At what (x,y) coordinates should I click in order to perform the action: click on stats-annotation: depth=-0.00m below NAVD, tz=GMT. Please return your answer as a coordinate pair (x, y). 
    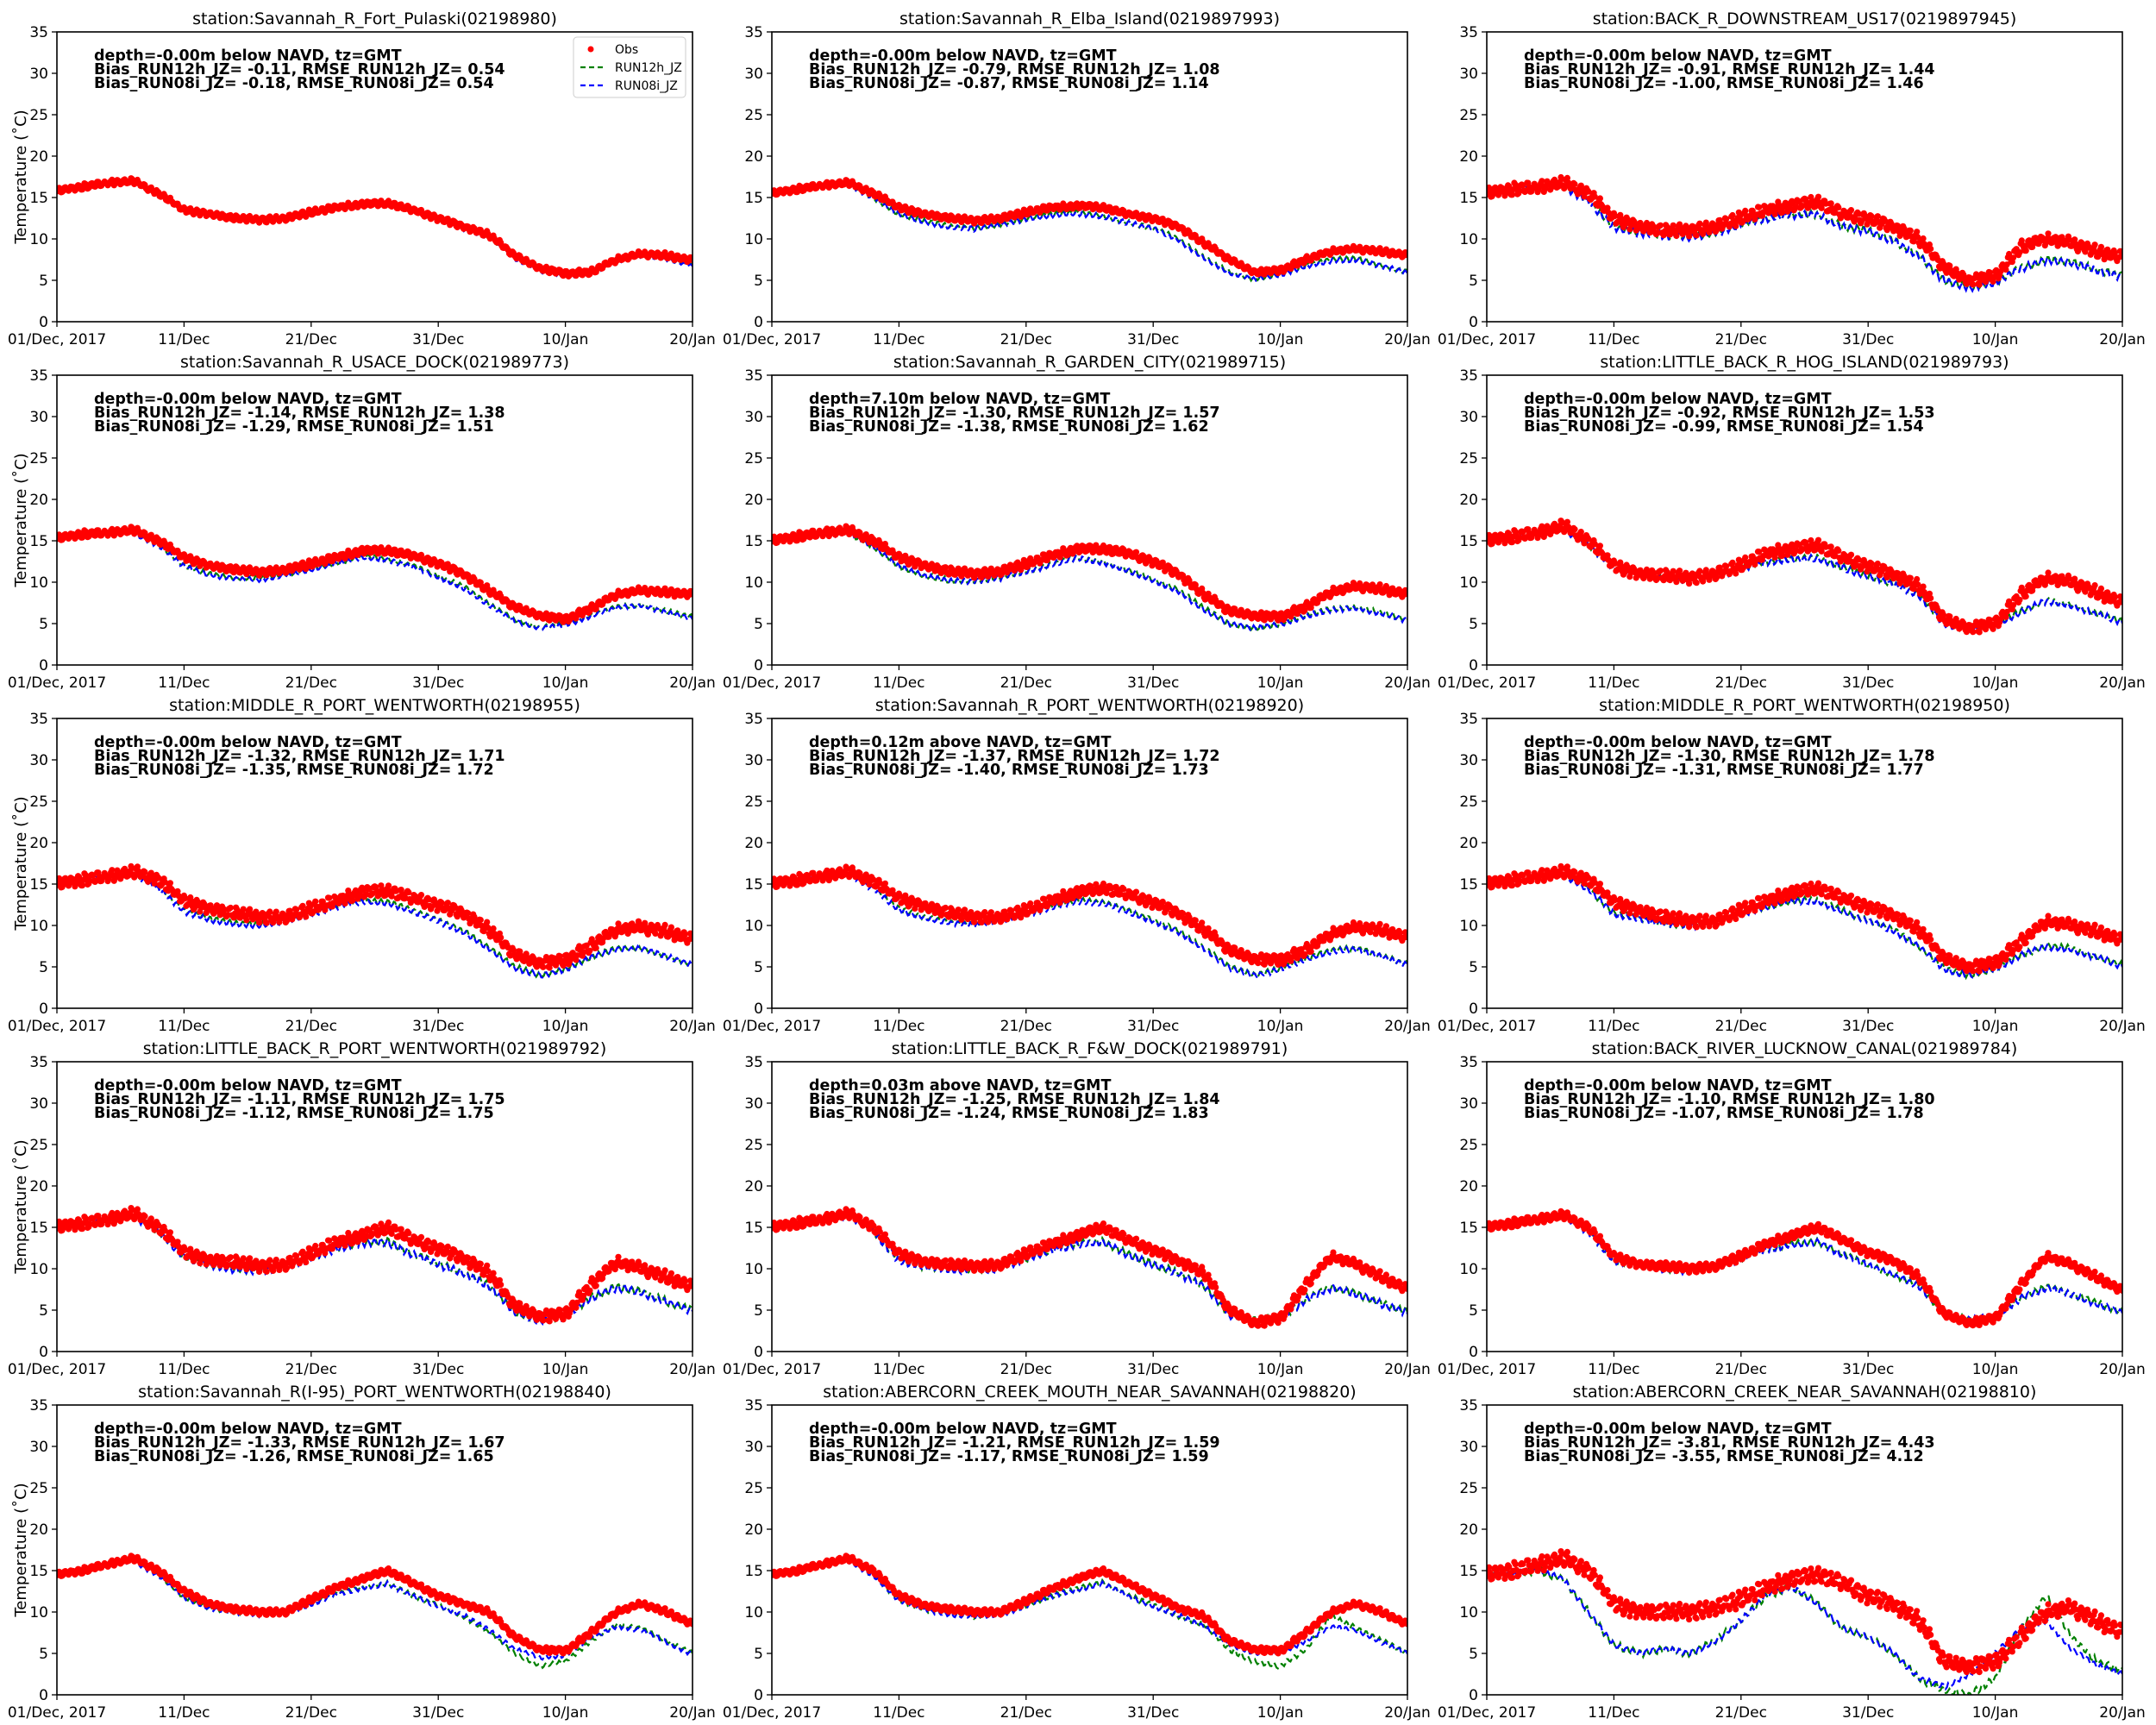
    Looking at the image, I should click on (1678, 56).